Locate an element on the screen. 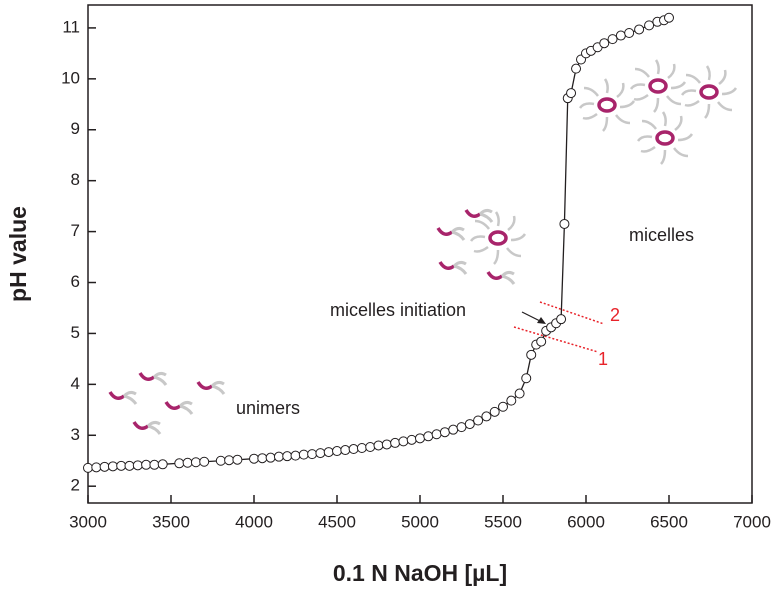  y-tick-label: 3 is located at coordinates (75, 434).